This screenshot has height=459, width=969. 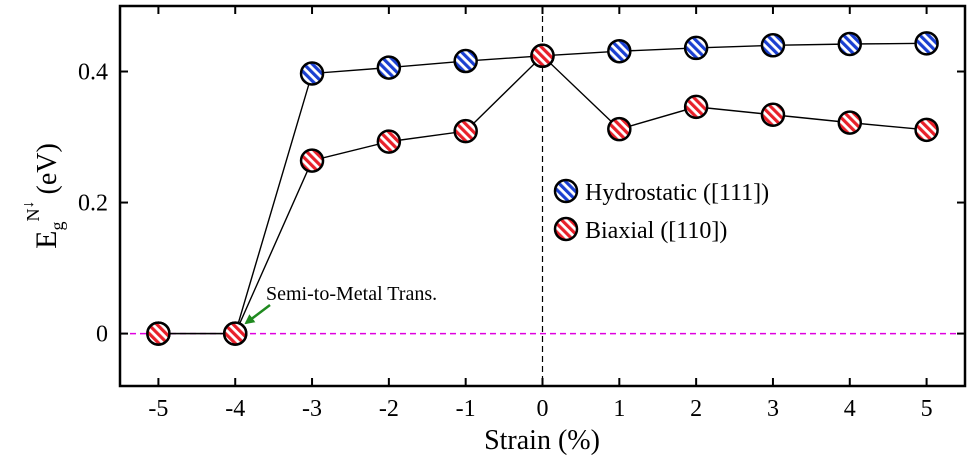 What do you see at coordinates (312, 409) in the screenshot?
I see `x-tick-label: -3` at bounding box center [312, 409].